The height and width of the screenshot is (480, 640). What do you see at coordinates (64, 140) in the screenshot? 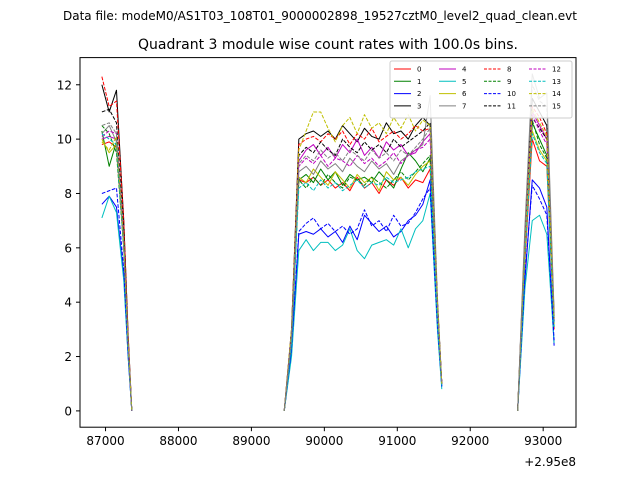
I see `y-tick-label: 10` at bounding box center [64, 140].